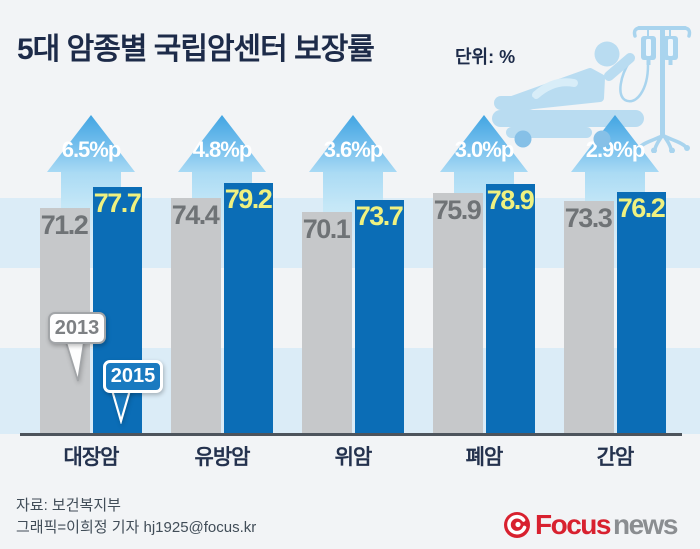  I want to click on value-label-2015: 77.7, so click(117, 203).